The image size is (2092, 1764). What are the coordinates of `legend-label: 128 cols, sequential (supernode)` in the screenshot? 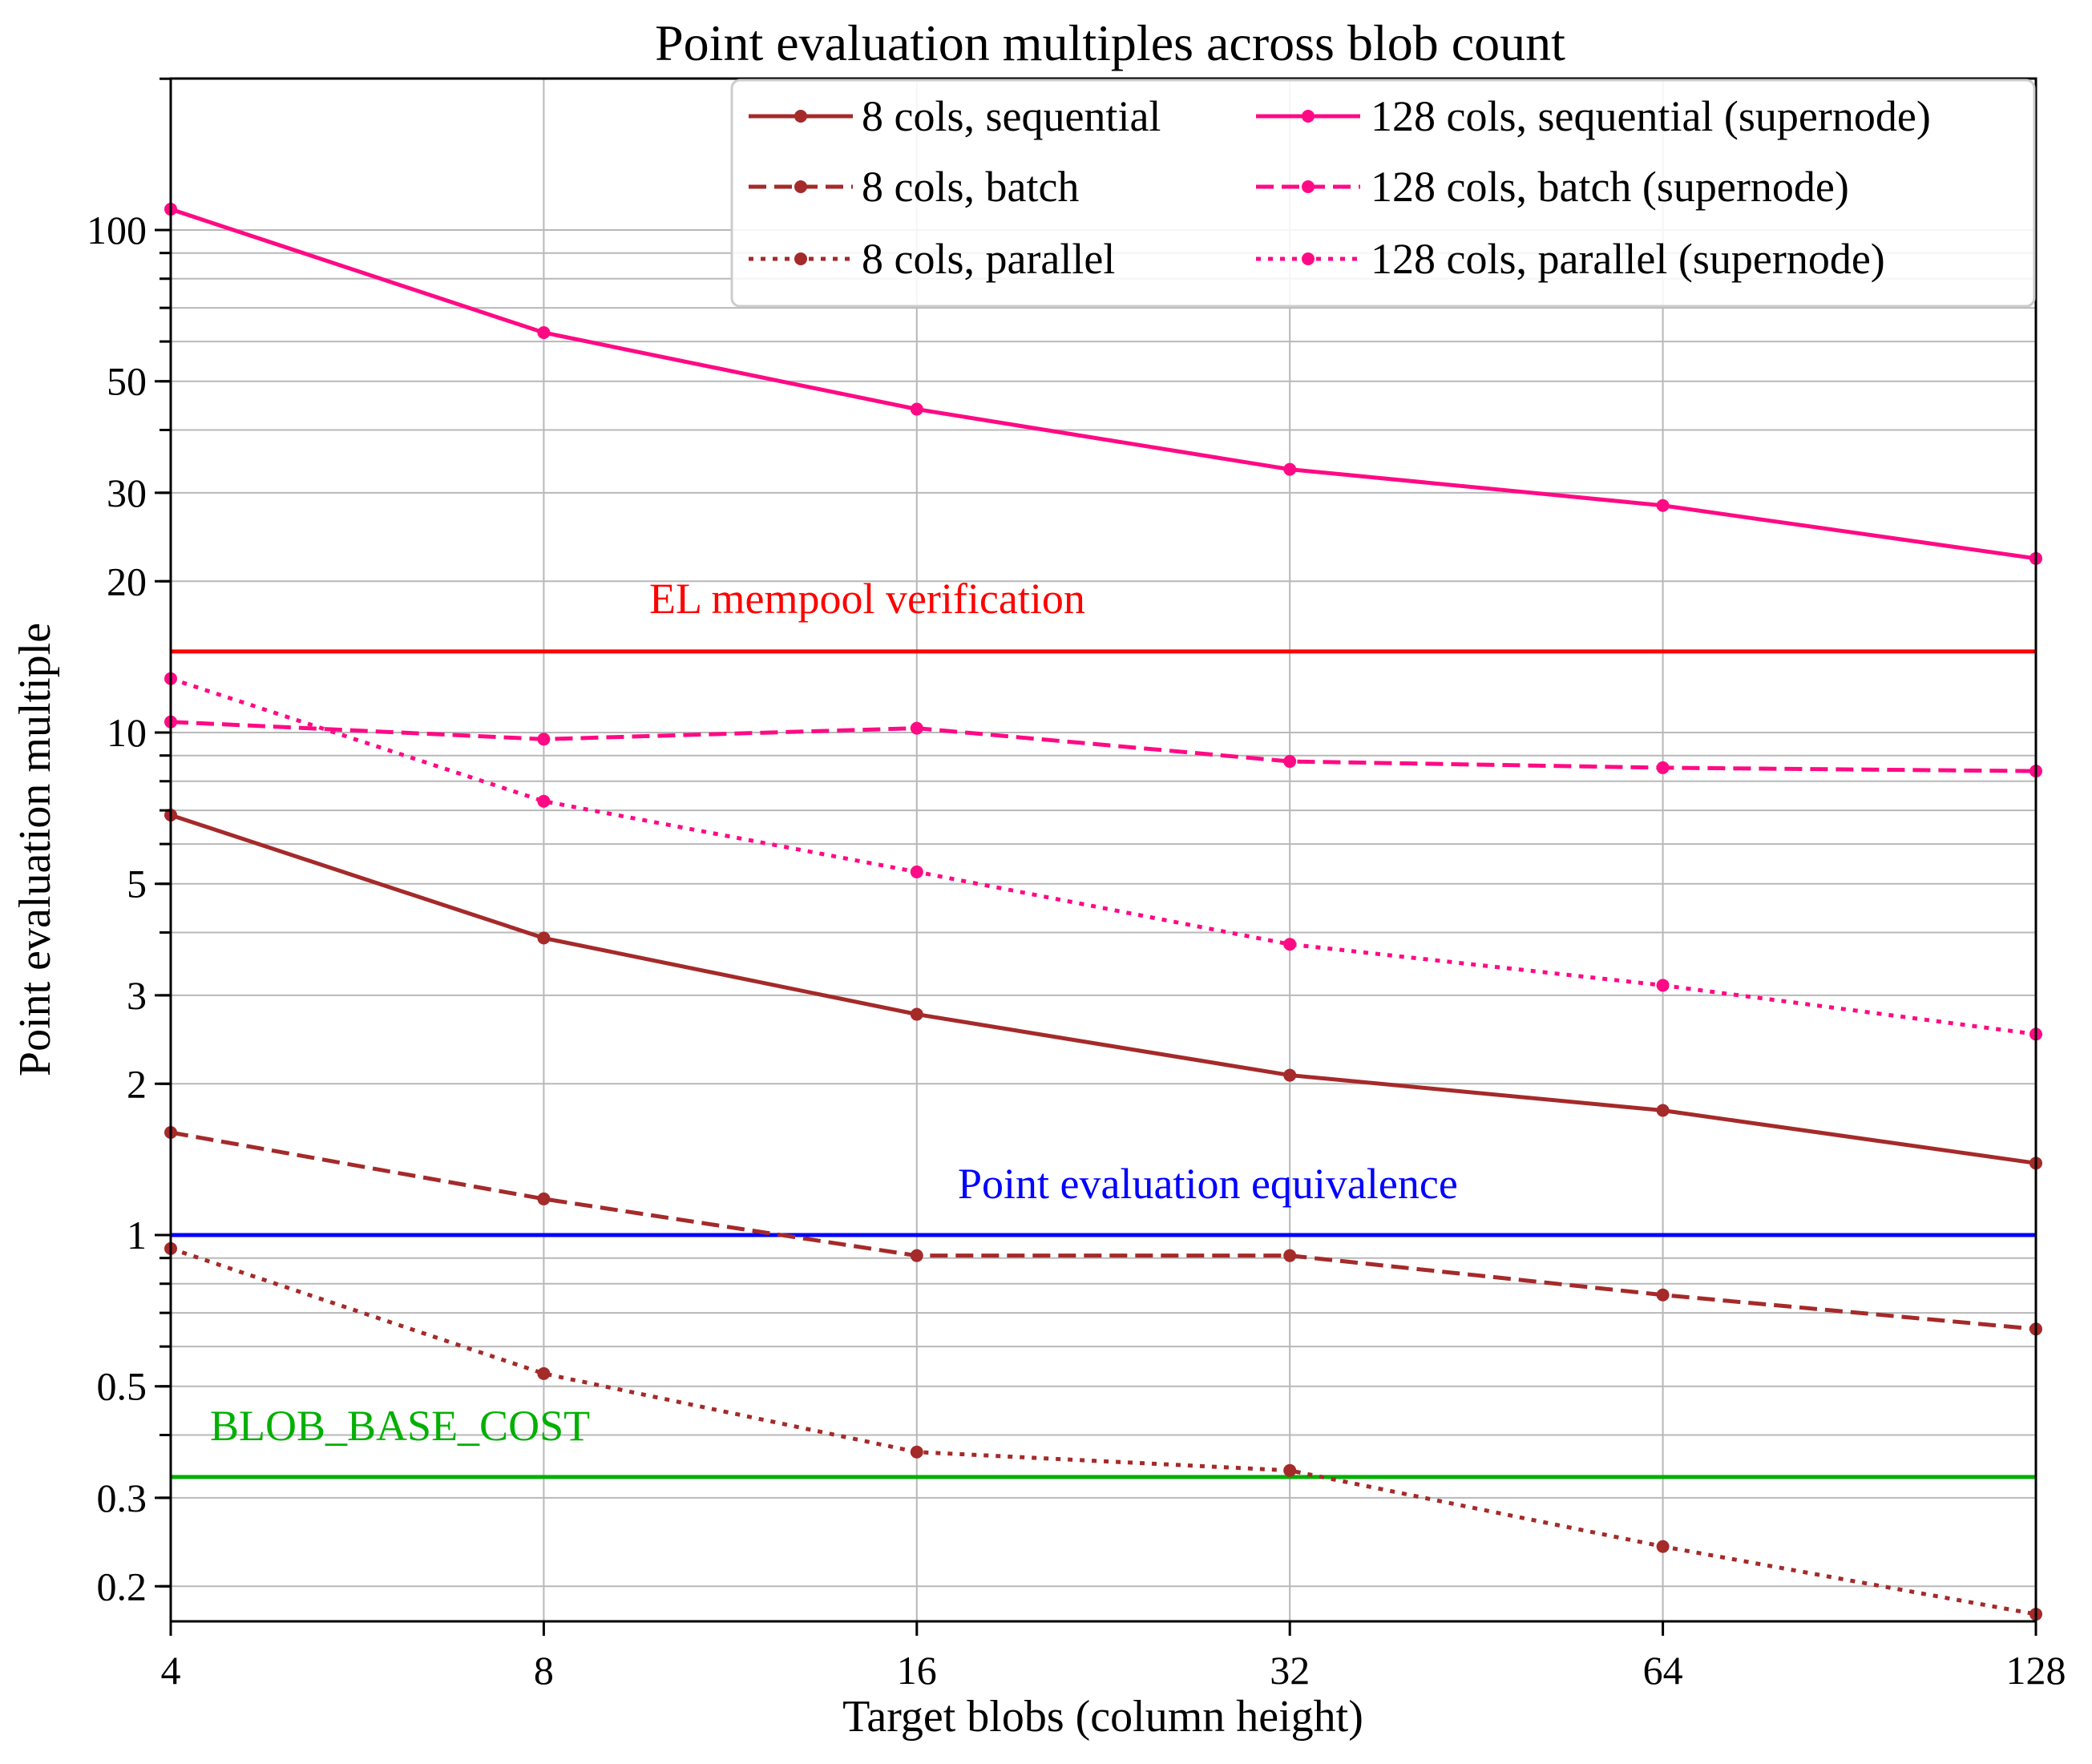 It's located at (1651, 116).